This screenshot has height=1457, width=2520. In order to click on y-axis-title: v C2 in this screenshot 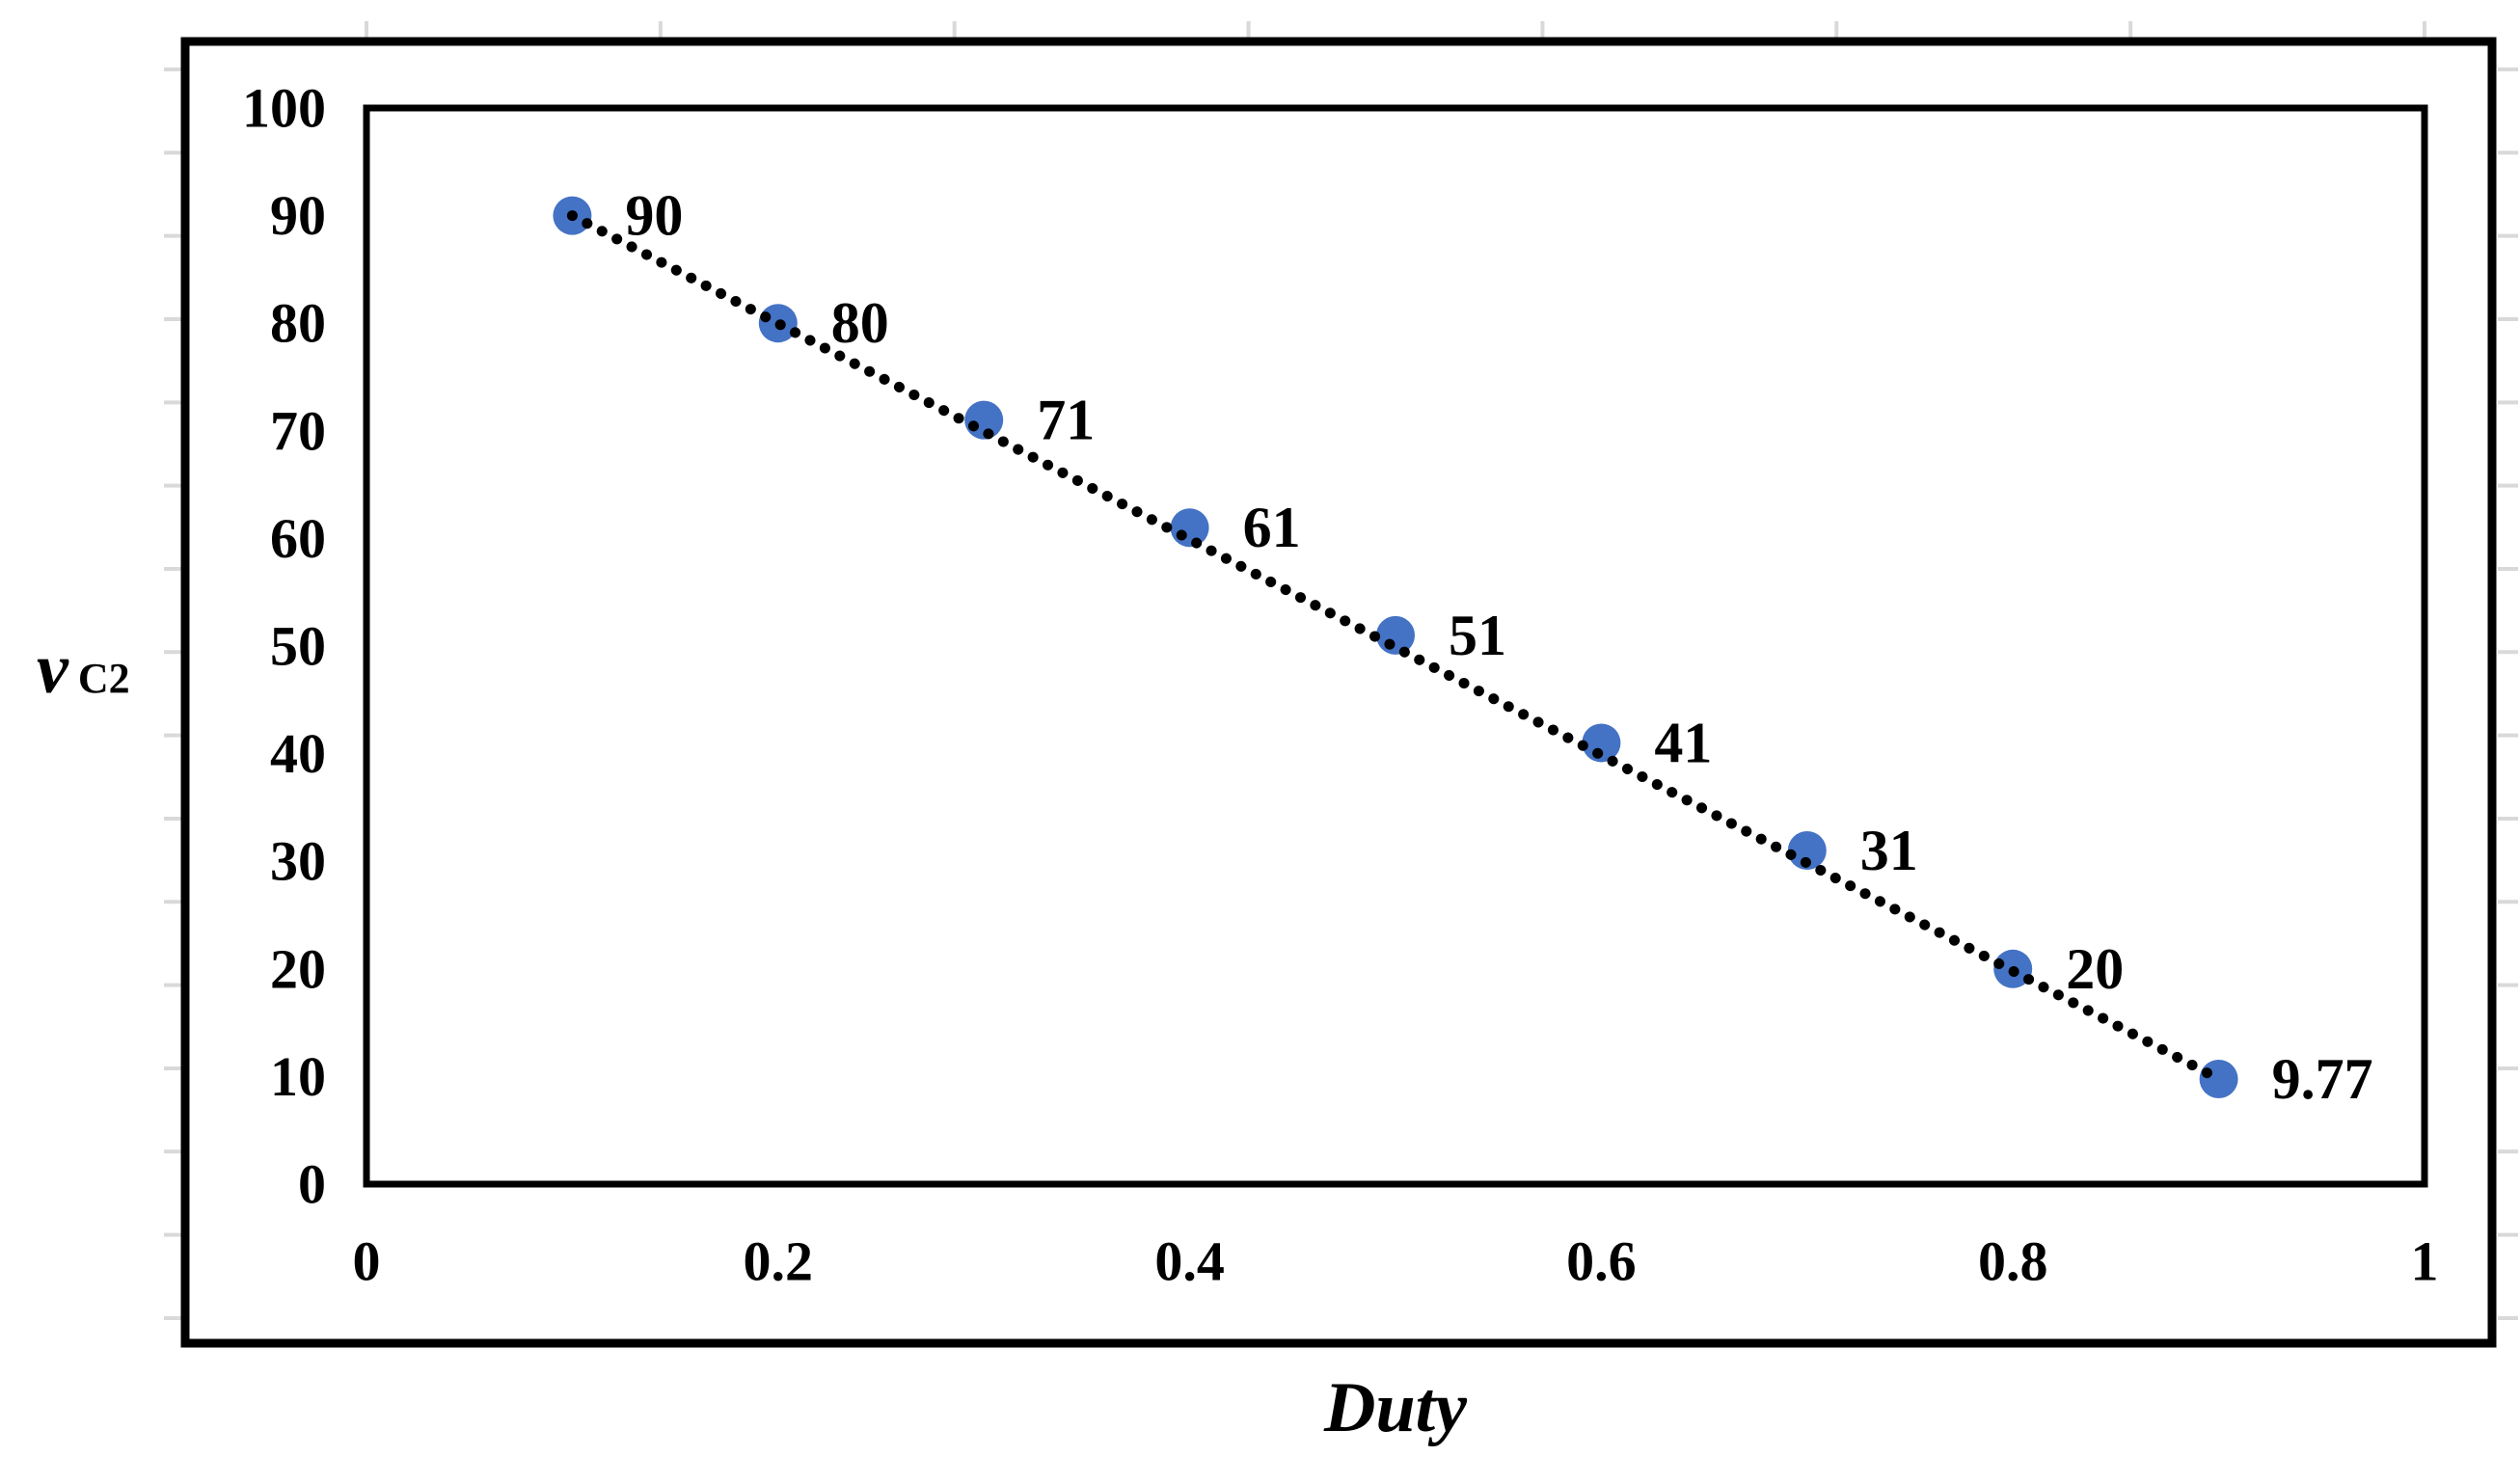, I will do `click(84, 669)`.